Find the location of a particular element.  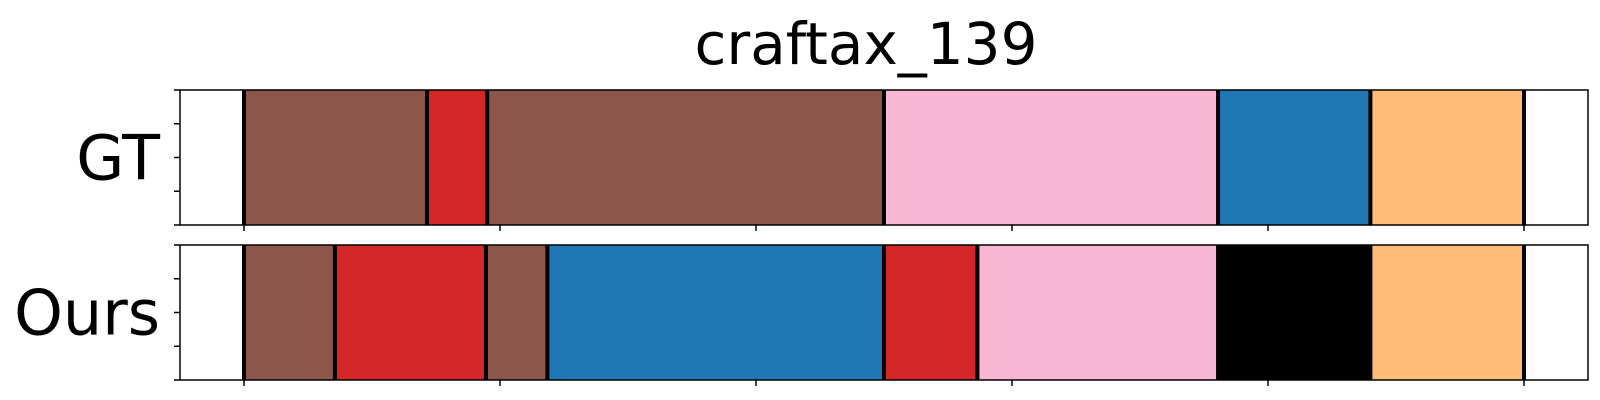

row-label-0: GT is located at coordinates (118, 158).